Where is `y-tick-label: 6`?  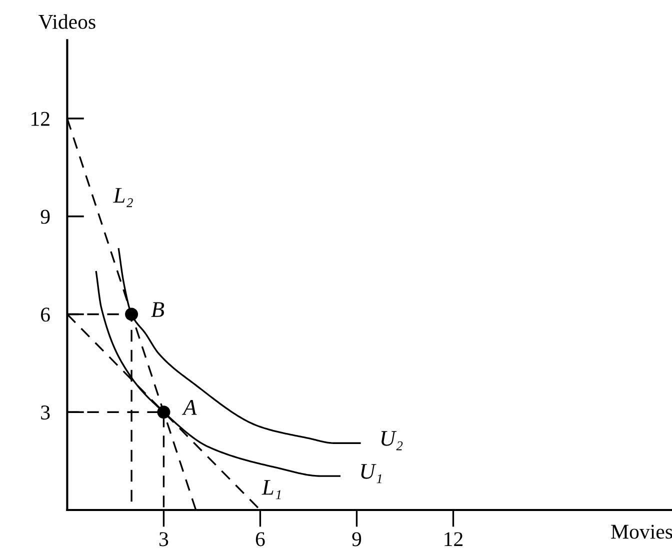 y-tick-label: 6 is located at coordinates (45, 315).